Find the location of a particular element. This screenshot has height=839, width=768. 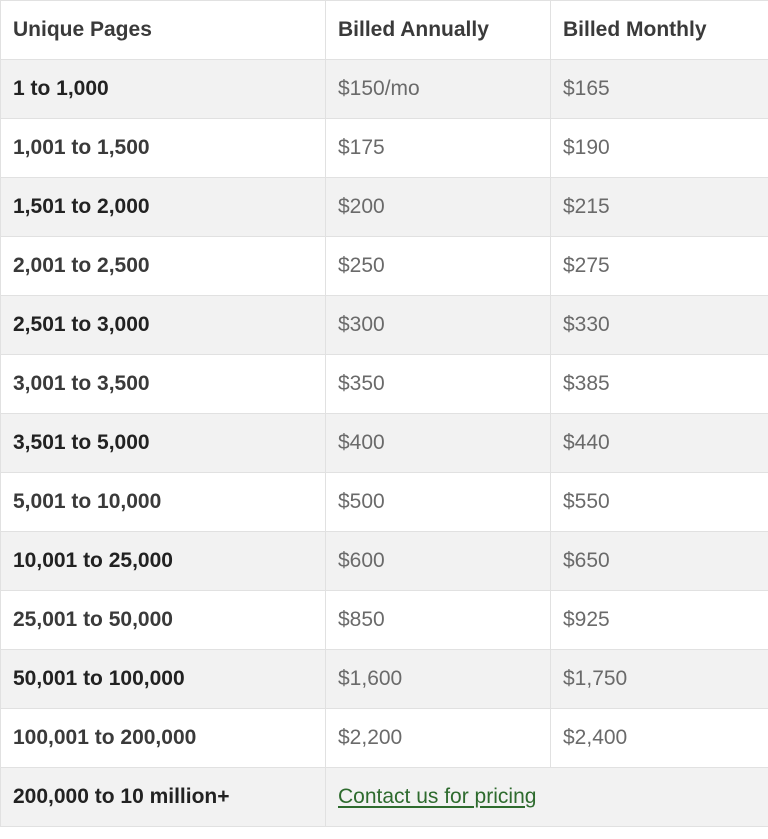

row-annual-price: $250 is located at coordinates (438, 266).